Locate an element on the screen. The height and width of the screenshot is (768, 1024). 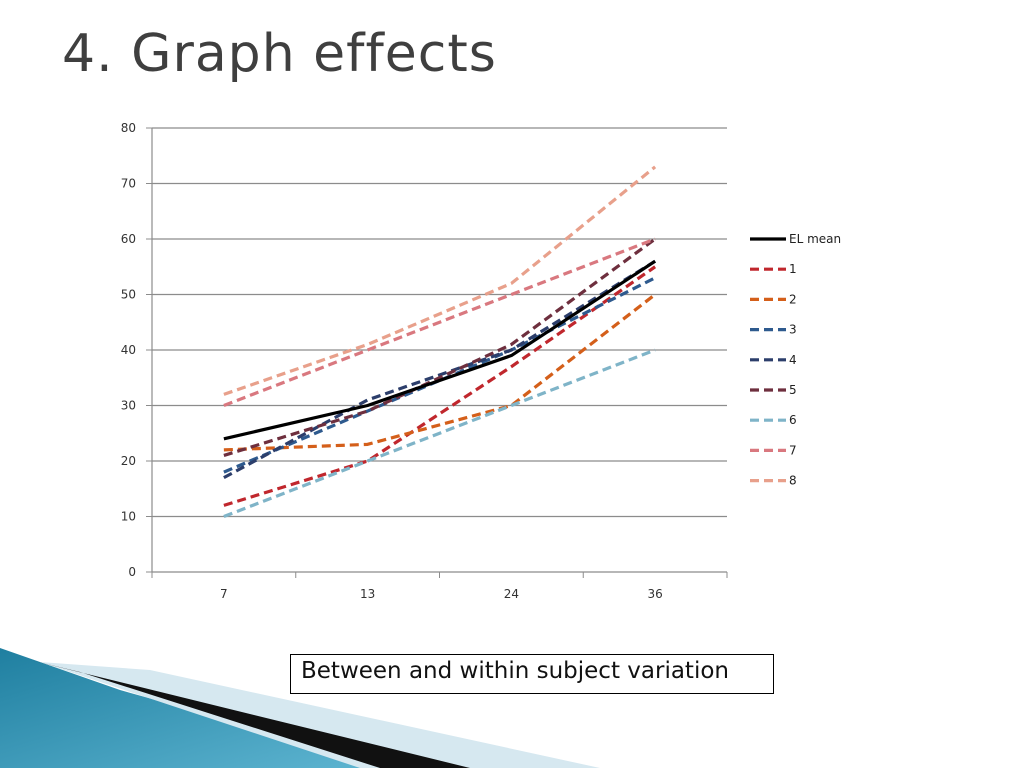
legend-label: EL mean is located at coordinates (815, 239).